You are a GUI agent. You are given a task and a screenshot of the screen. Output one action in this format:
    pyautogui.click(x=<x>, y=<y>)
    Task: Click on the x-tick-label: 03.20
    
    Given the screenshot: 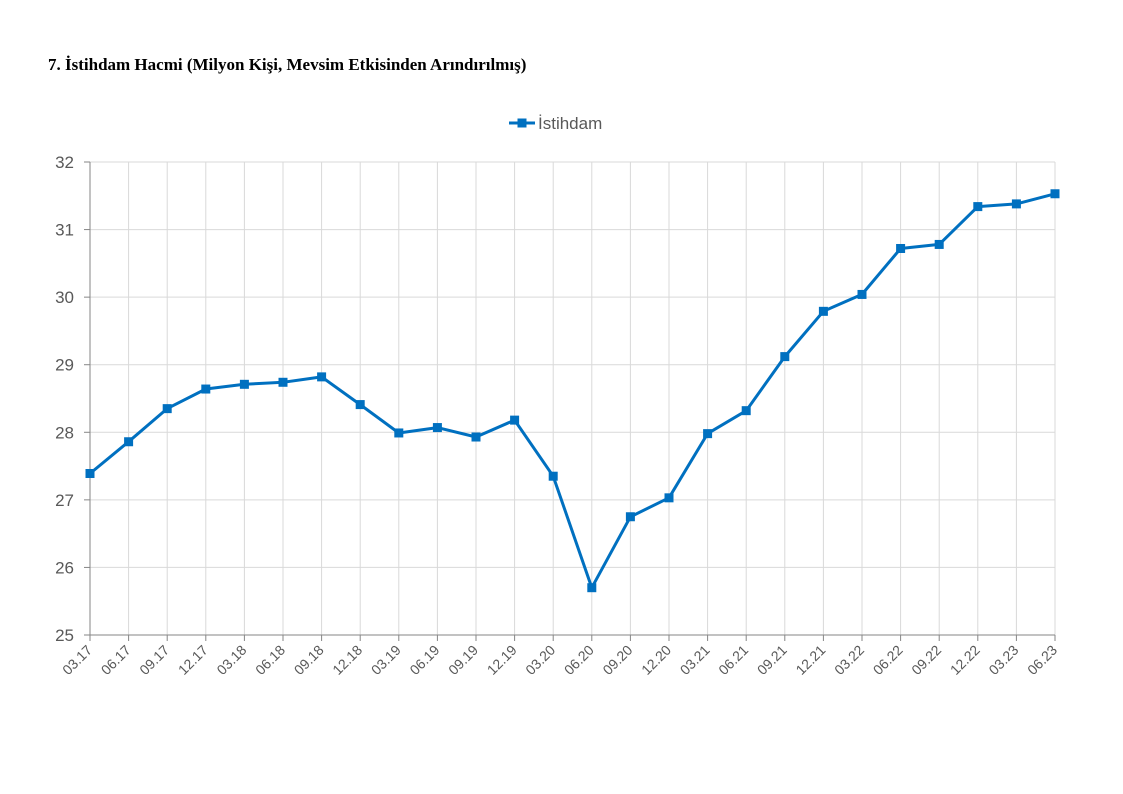 What is the action you would take?
    pyautogui.click(x=540, y=660)
    